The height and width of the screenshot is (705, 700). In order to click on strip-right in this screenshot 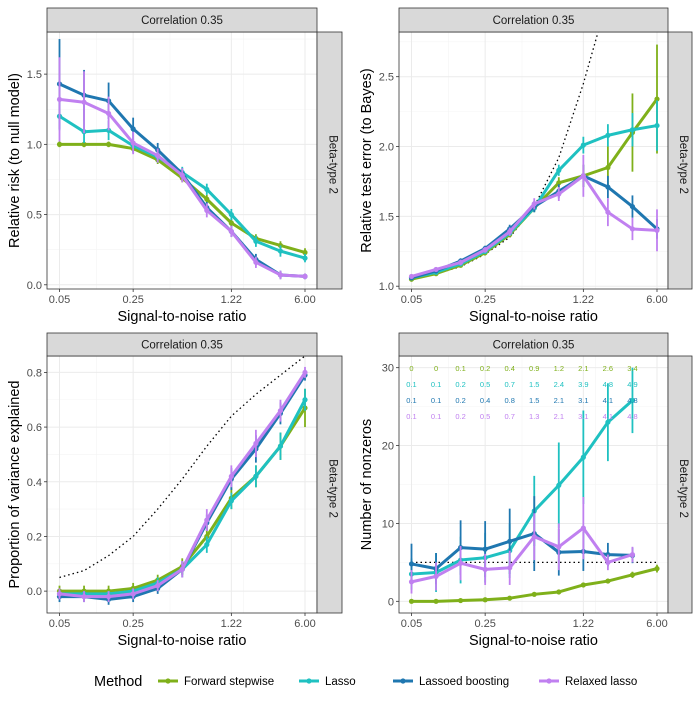, I will do `click(329, 160)`.